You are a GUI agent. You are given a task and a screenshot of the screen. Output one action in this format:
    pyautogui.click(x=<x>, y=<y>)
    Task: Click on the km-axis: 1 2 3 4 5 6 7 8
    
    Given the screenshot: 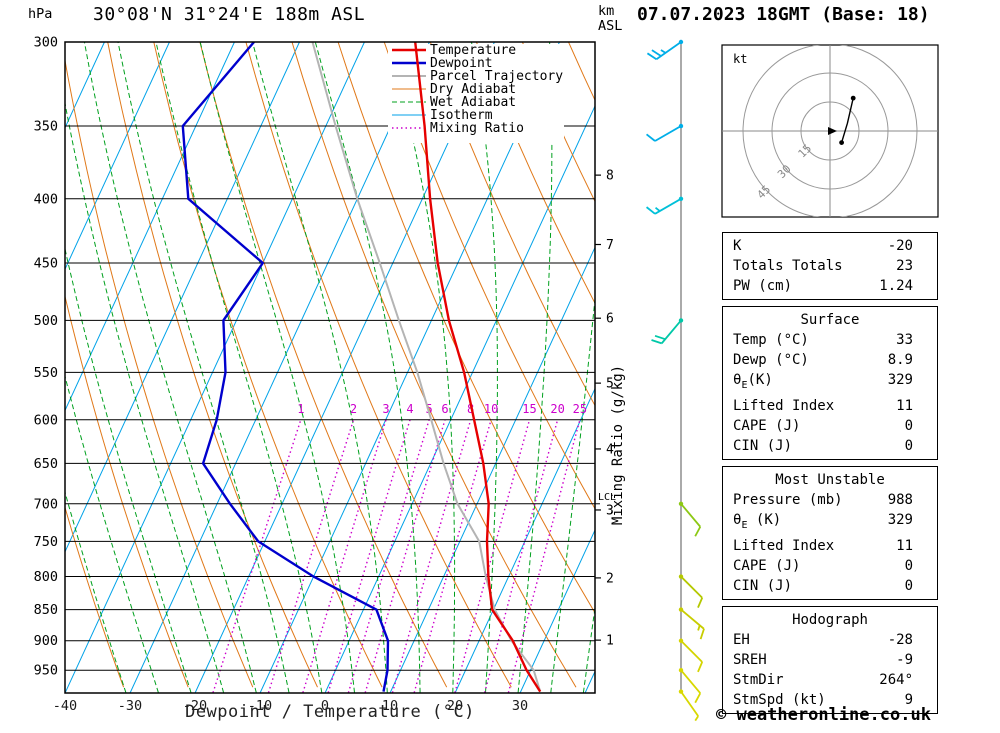 What is the action you would take?
    pyautogui.click(x=604, y=409)
    